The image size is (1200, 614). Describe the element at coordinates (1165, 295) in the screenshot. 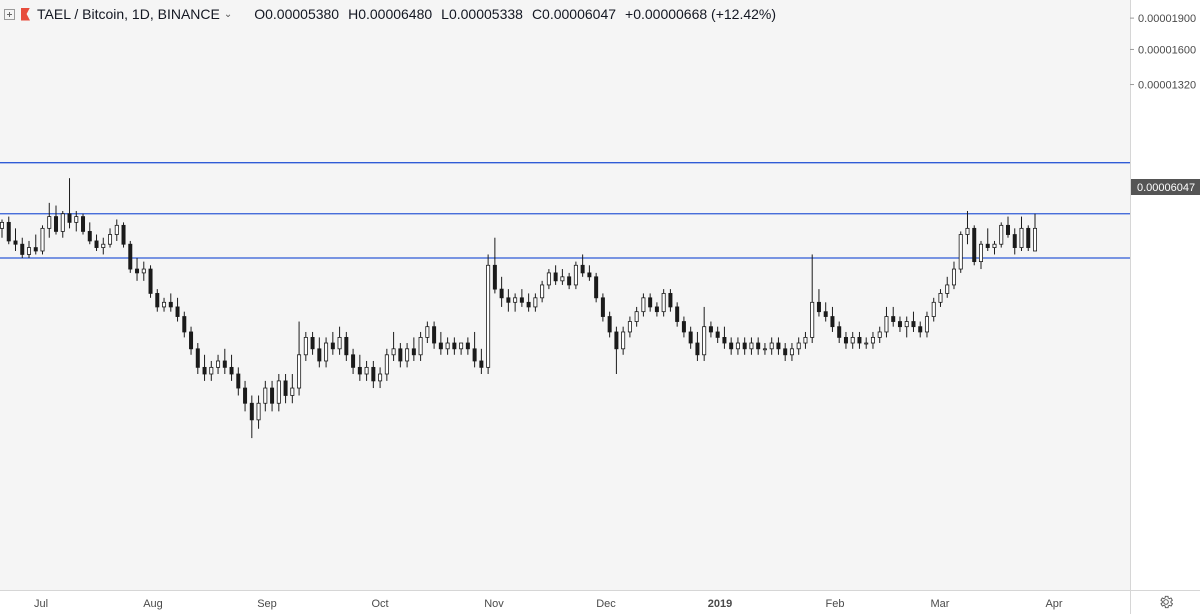

I see `price-axis` at that location.